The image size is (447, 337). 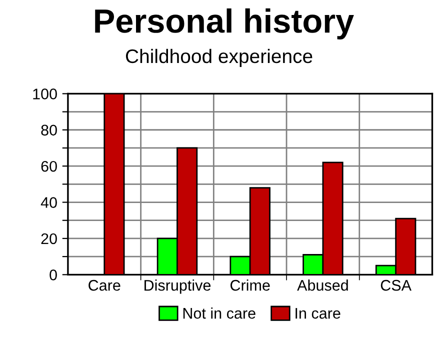 What do you see at coordinates (219, 313) in the screenshot?
I see `legend-label: Not in care` at bounding box center [219, 313].